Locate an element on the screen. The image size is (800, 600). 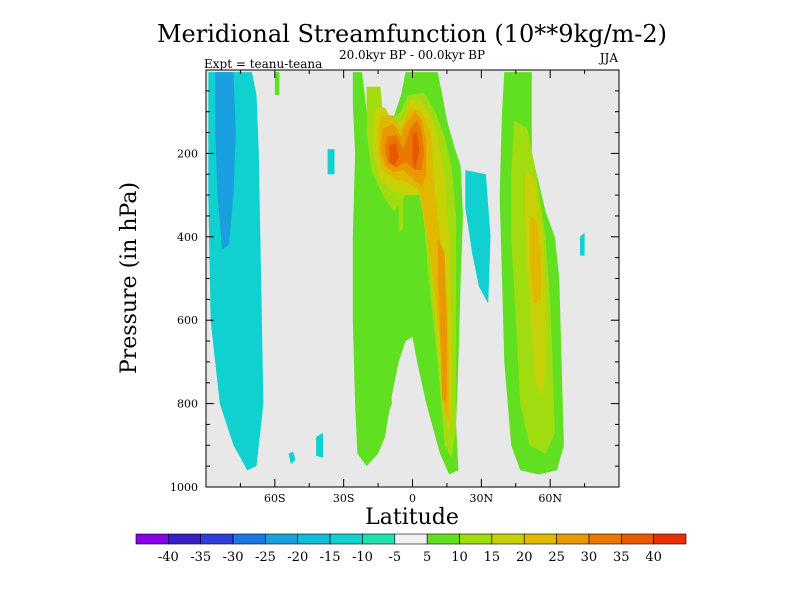
colorbar-label: 35 is located at coordinates (621, 557).